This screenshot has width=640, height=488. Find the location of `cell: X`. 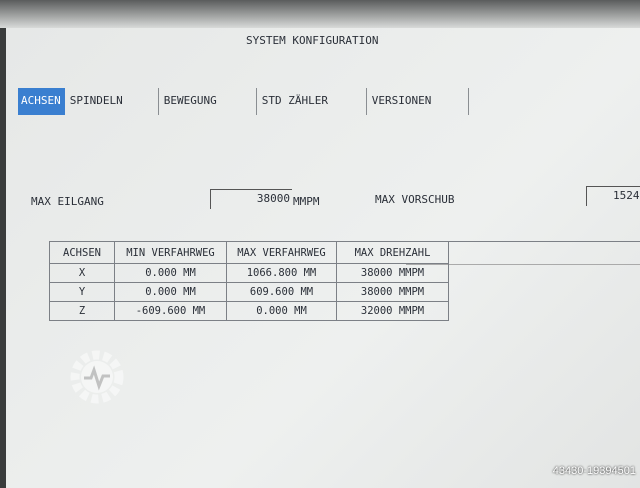

cell: X is located at coordinates (82, 273).